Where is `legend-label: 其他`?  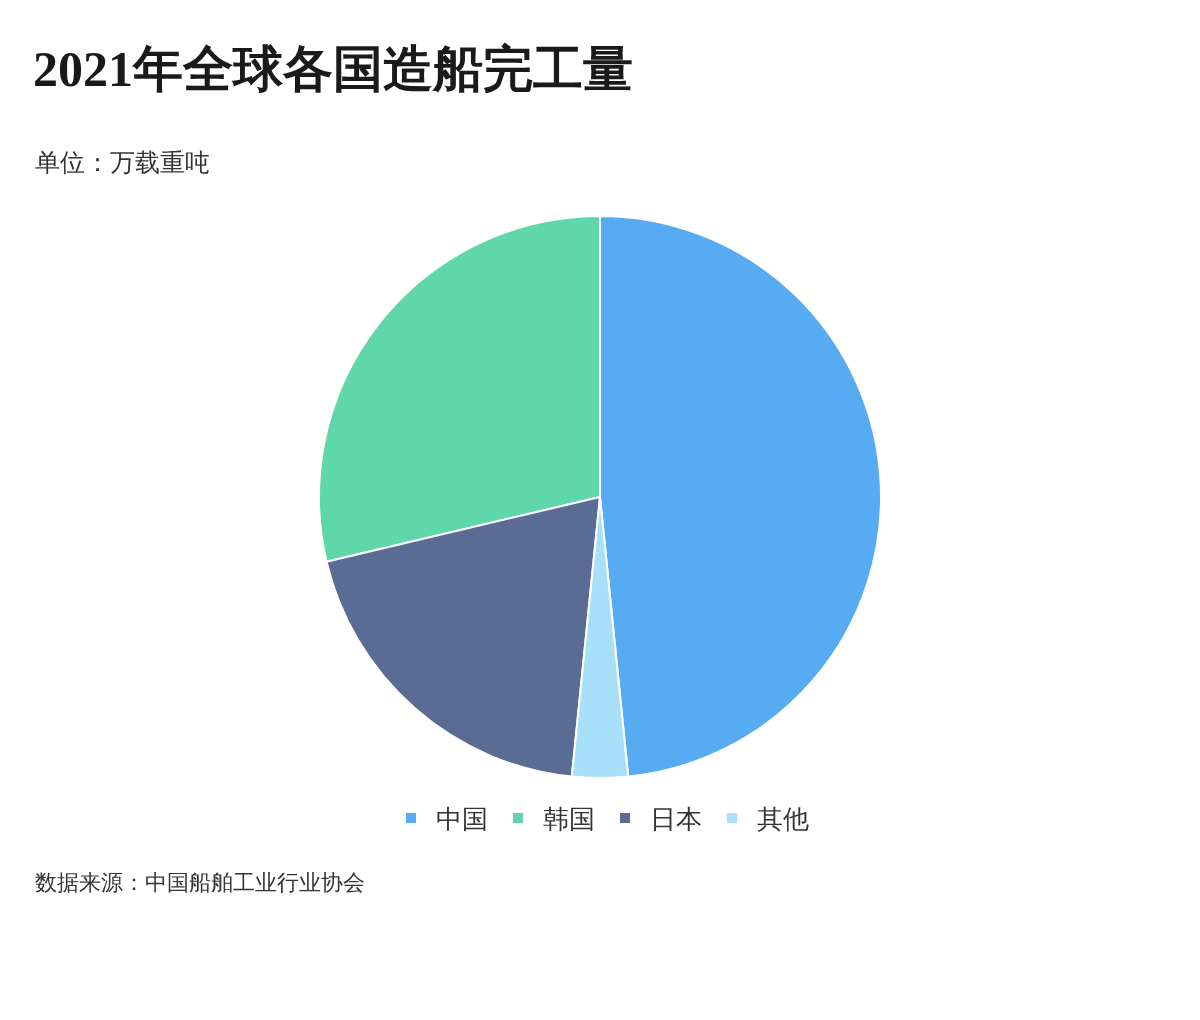 legend-label: 其他 is located at coordinates (783, 820).